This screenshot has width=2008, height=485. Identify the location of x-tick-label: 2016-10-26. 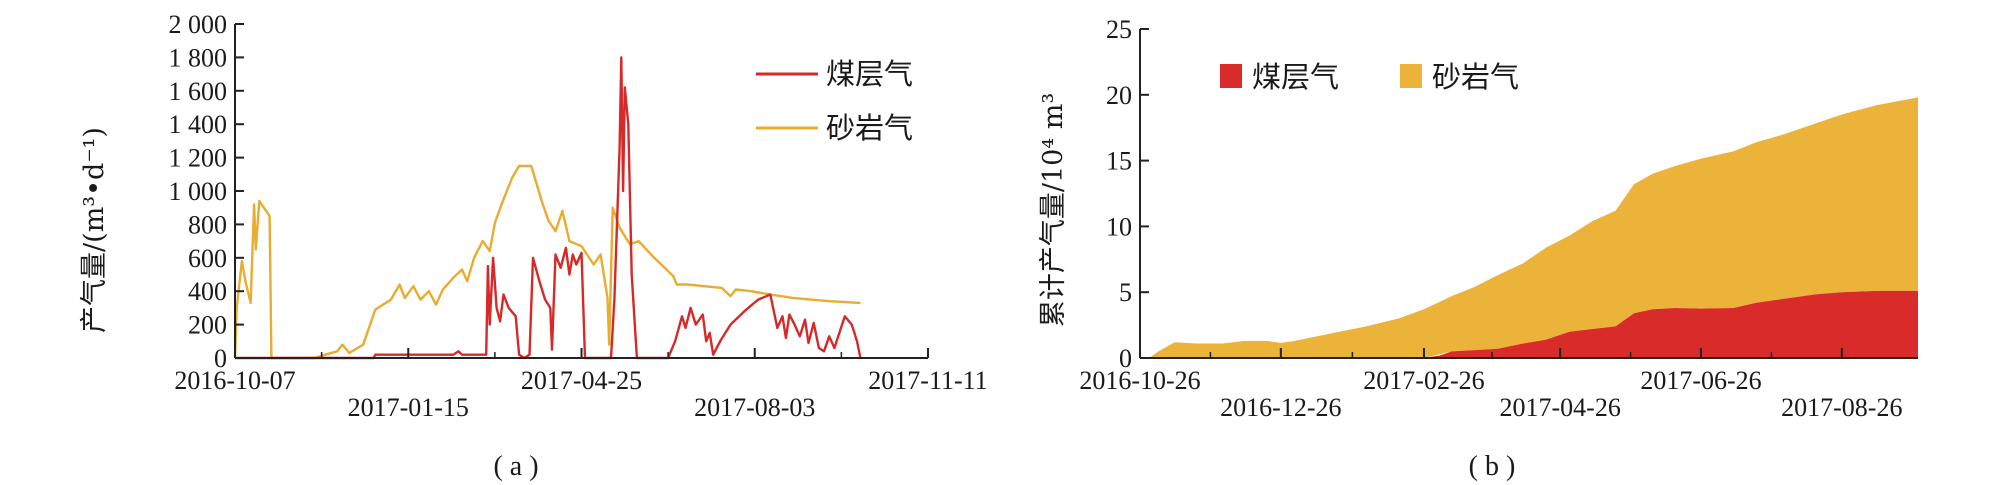
(1139, 380).